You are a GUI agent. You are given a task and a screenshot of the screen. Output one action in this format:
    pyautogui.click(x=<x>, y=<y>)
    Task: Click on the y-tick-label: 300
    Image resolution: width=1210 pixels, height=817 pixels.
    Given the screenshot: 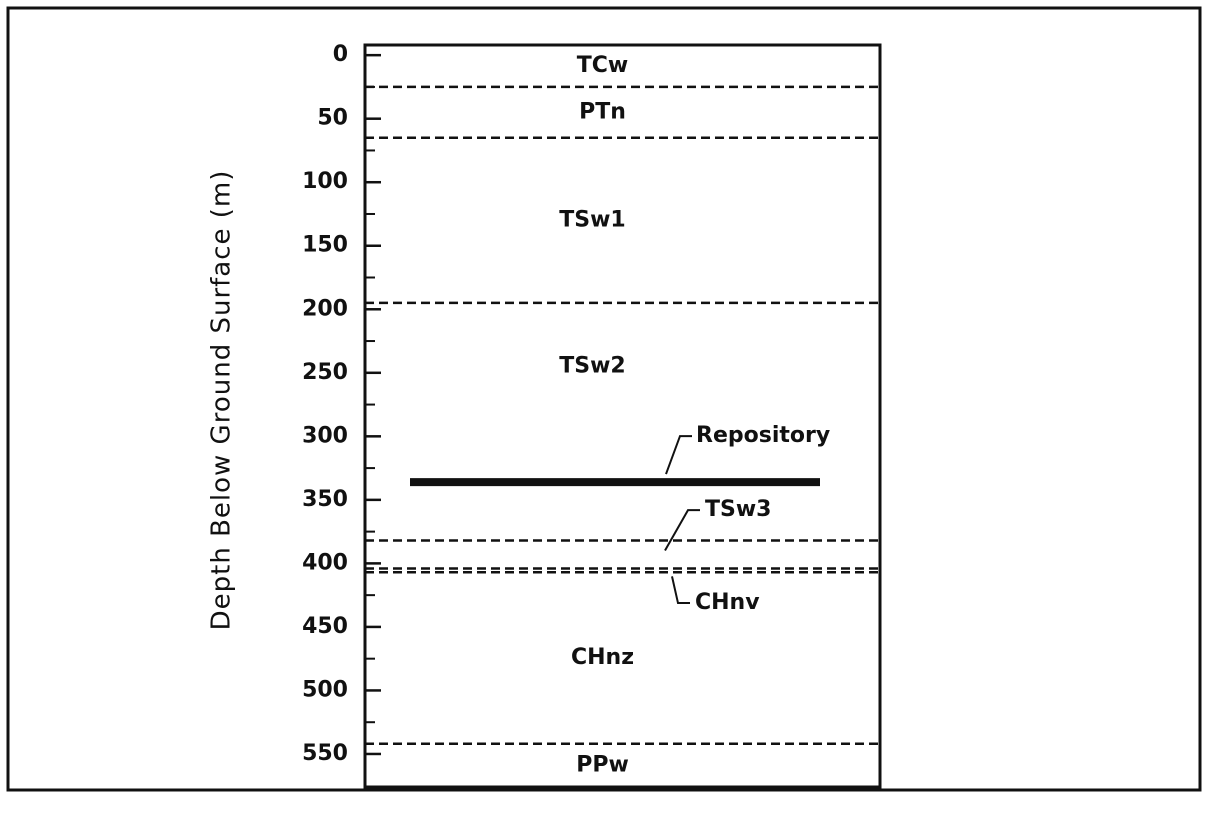 What is the action you would take?
    pyautogui.click(x=325, y=435)
    